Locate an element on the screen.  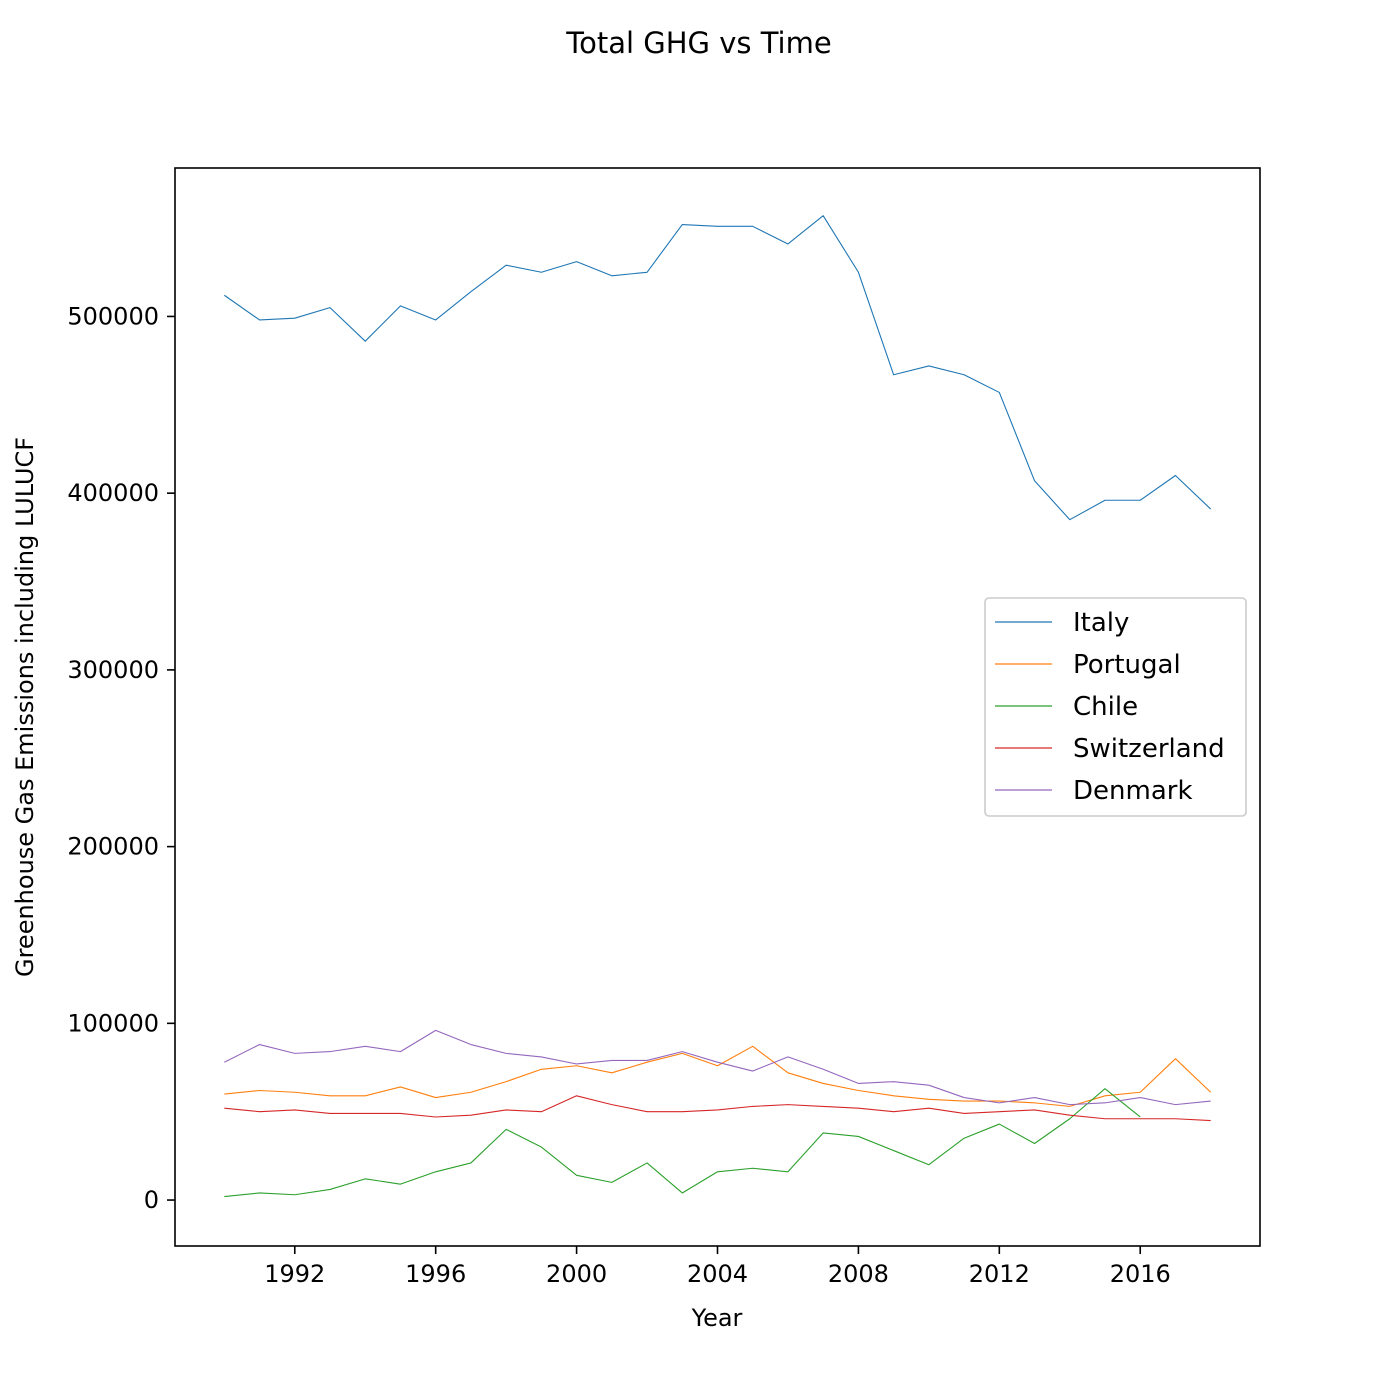
legend-box is located at coordinates (1115, 707).